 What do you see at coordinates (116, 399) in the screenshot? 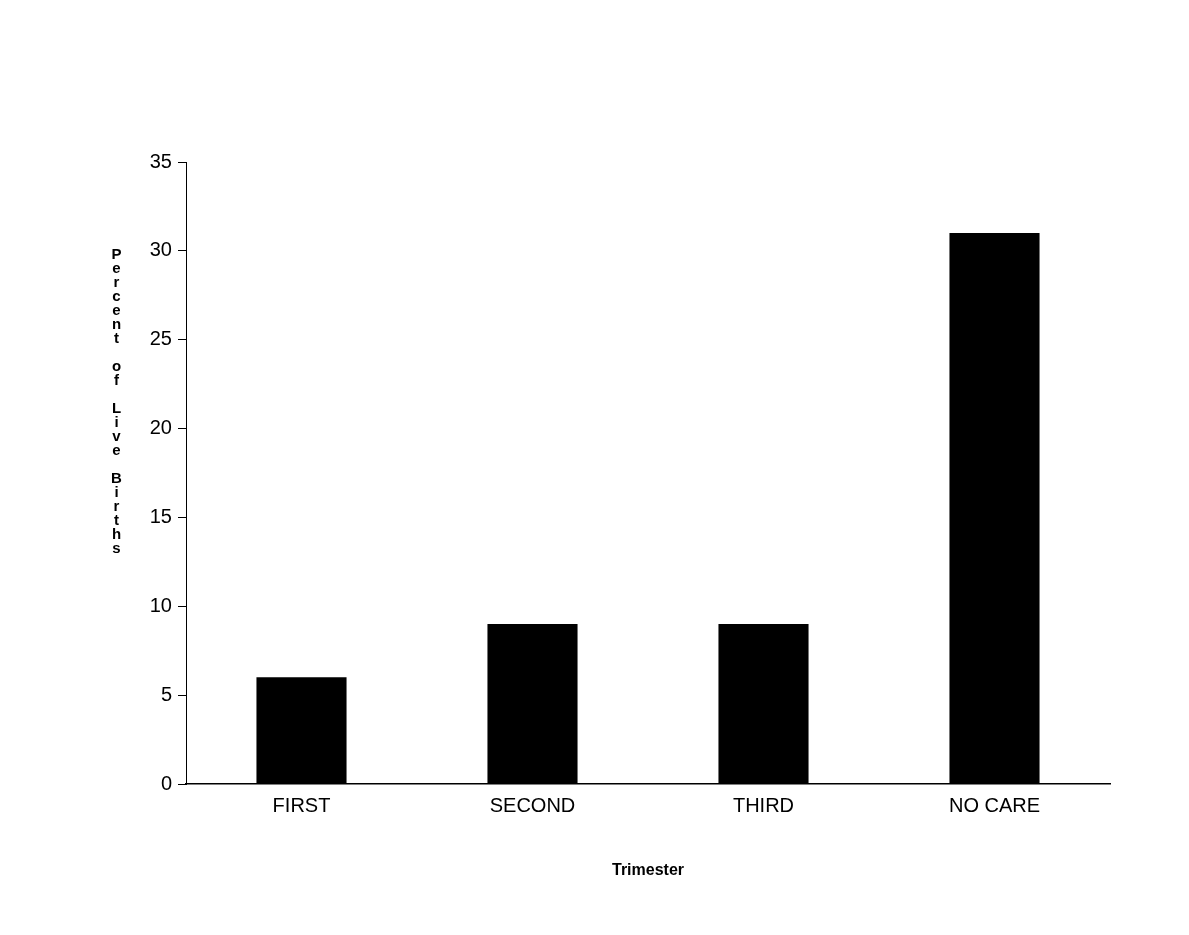
I see `y-axis-title: Percent of Live Births` at bounding box center [116, 399].